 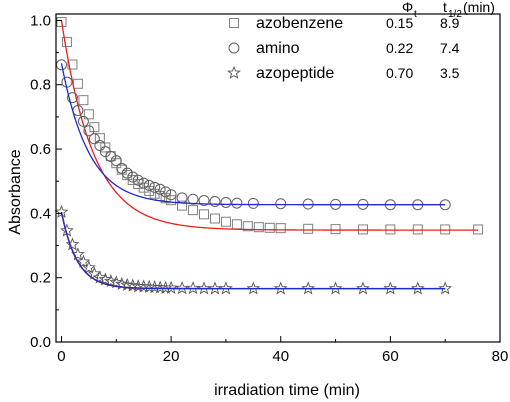 I want to click on x-tick-label: 40, so click(x=280, y=356).